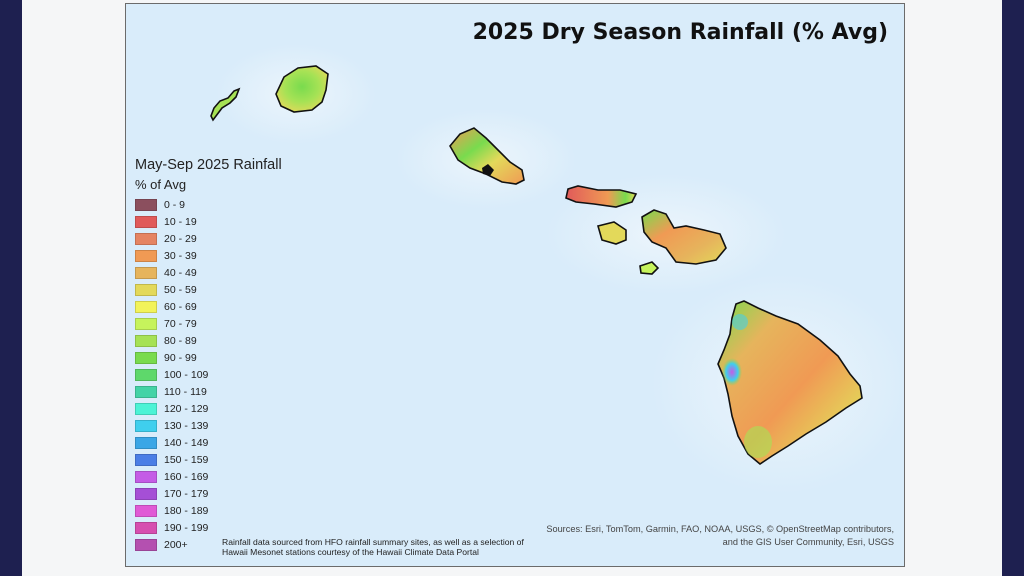 The image size is (1024, 576). What do you see at coordinates (680, 32) in the screenshot?
I see `map-title: 2025 Dry Season Rainfall (% Avg)` at bounding box center [680, 32].